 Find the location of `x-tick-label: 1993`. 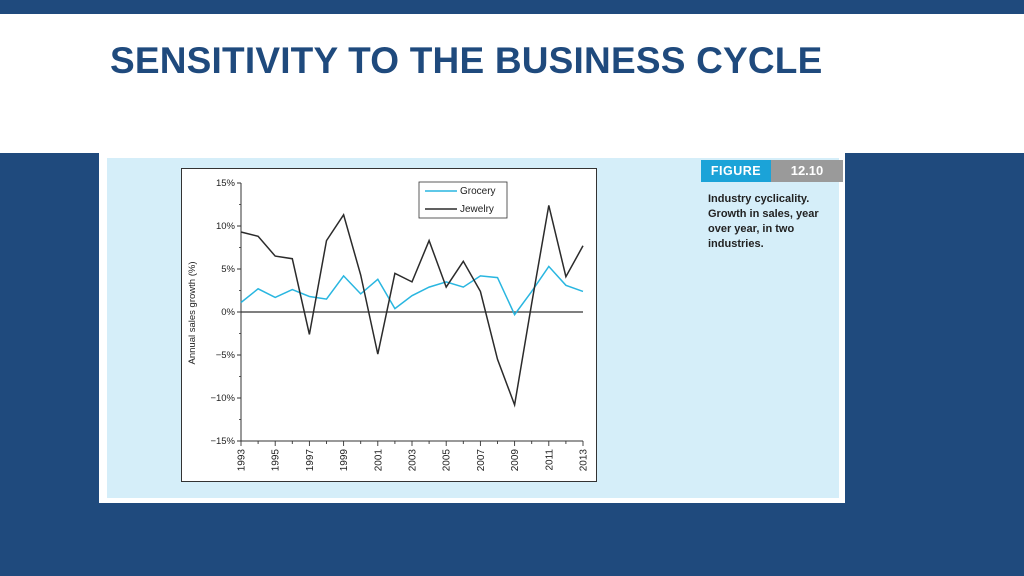

x-tick-label: 1993 is located at coordinates (242, 460).